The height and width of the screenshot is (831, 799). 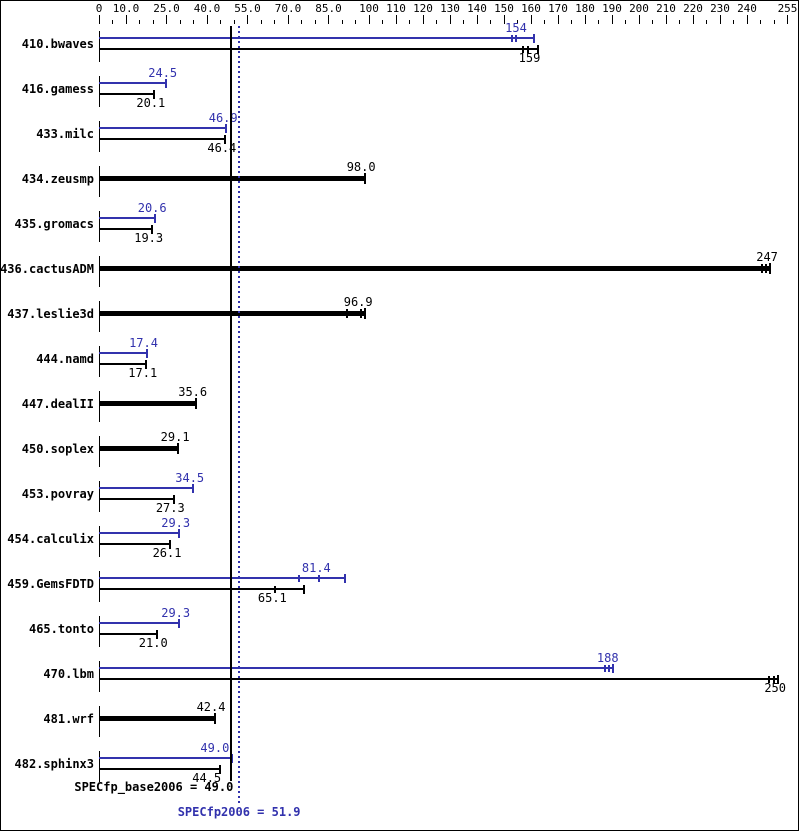 I want to click on base-value-label: 159, so click(x=529, y=58).